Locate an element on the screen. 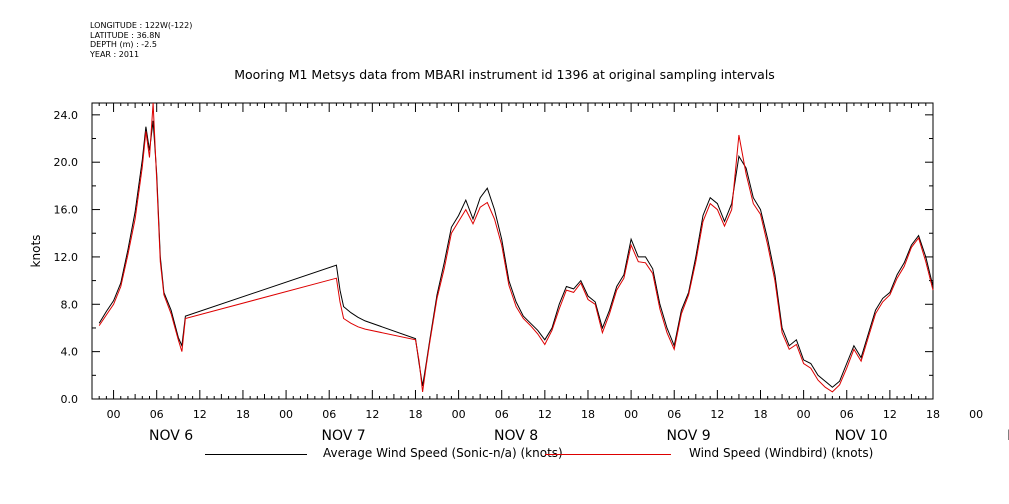 This screenshot has width=1009, height=504. y-tick-label: 0.0 is located at coordinates (70, 399).